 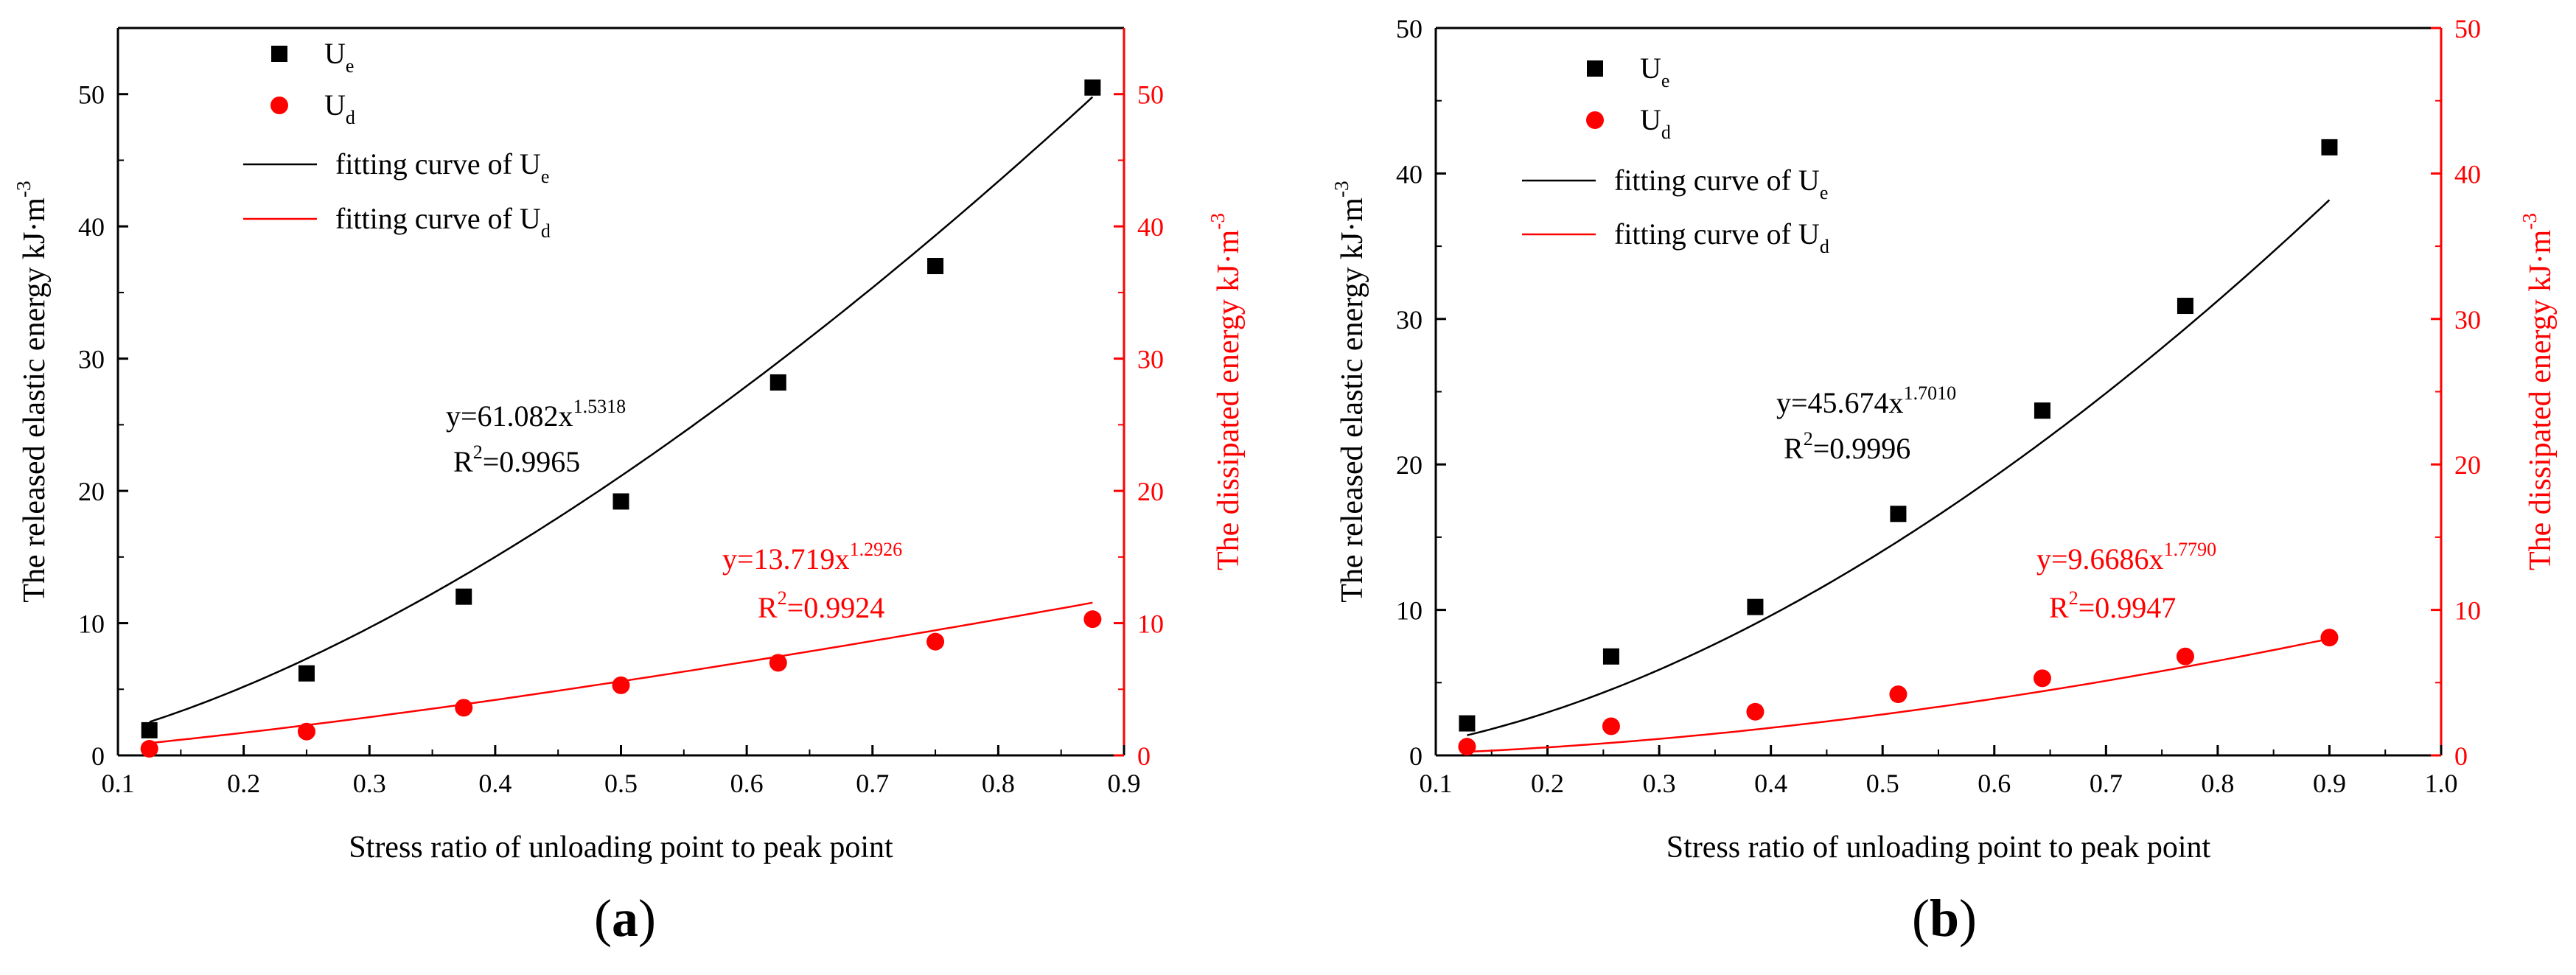 I want to click on fit-r2-ue: R2=0.9965, so click(x=516, y=459).